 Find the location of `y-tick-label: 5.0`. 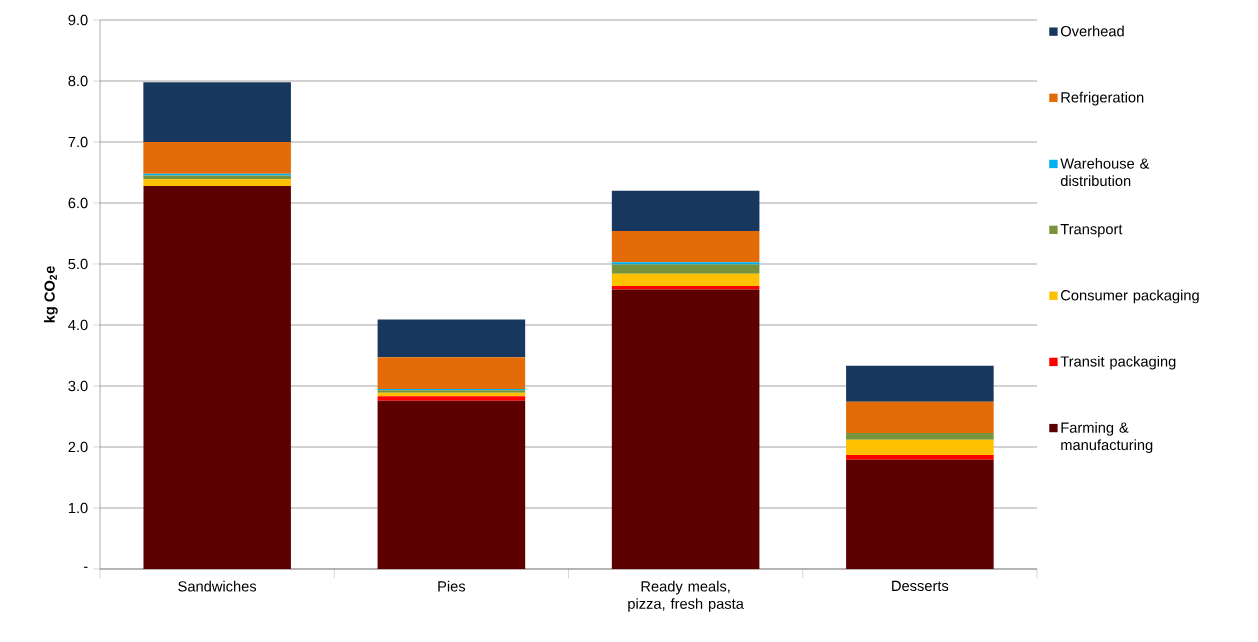

y-tick-label: 5.0 is located at coordinates (78, 264).